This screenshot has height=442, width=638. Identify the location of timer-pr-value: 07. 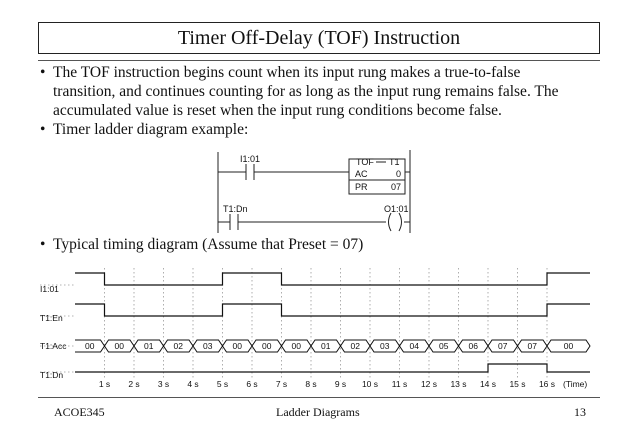
(396, 187).